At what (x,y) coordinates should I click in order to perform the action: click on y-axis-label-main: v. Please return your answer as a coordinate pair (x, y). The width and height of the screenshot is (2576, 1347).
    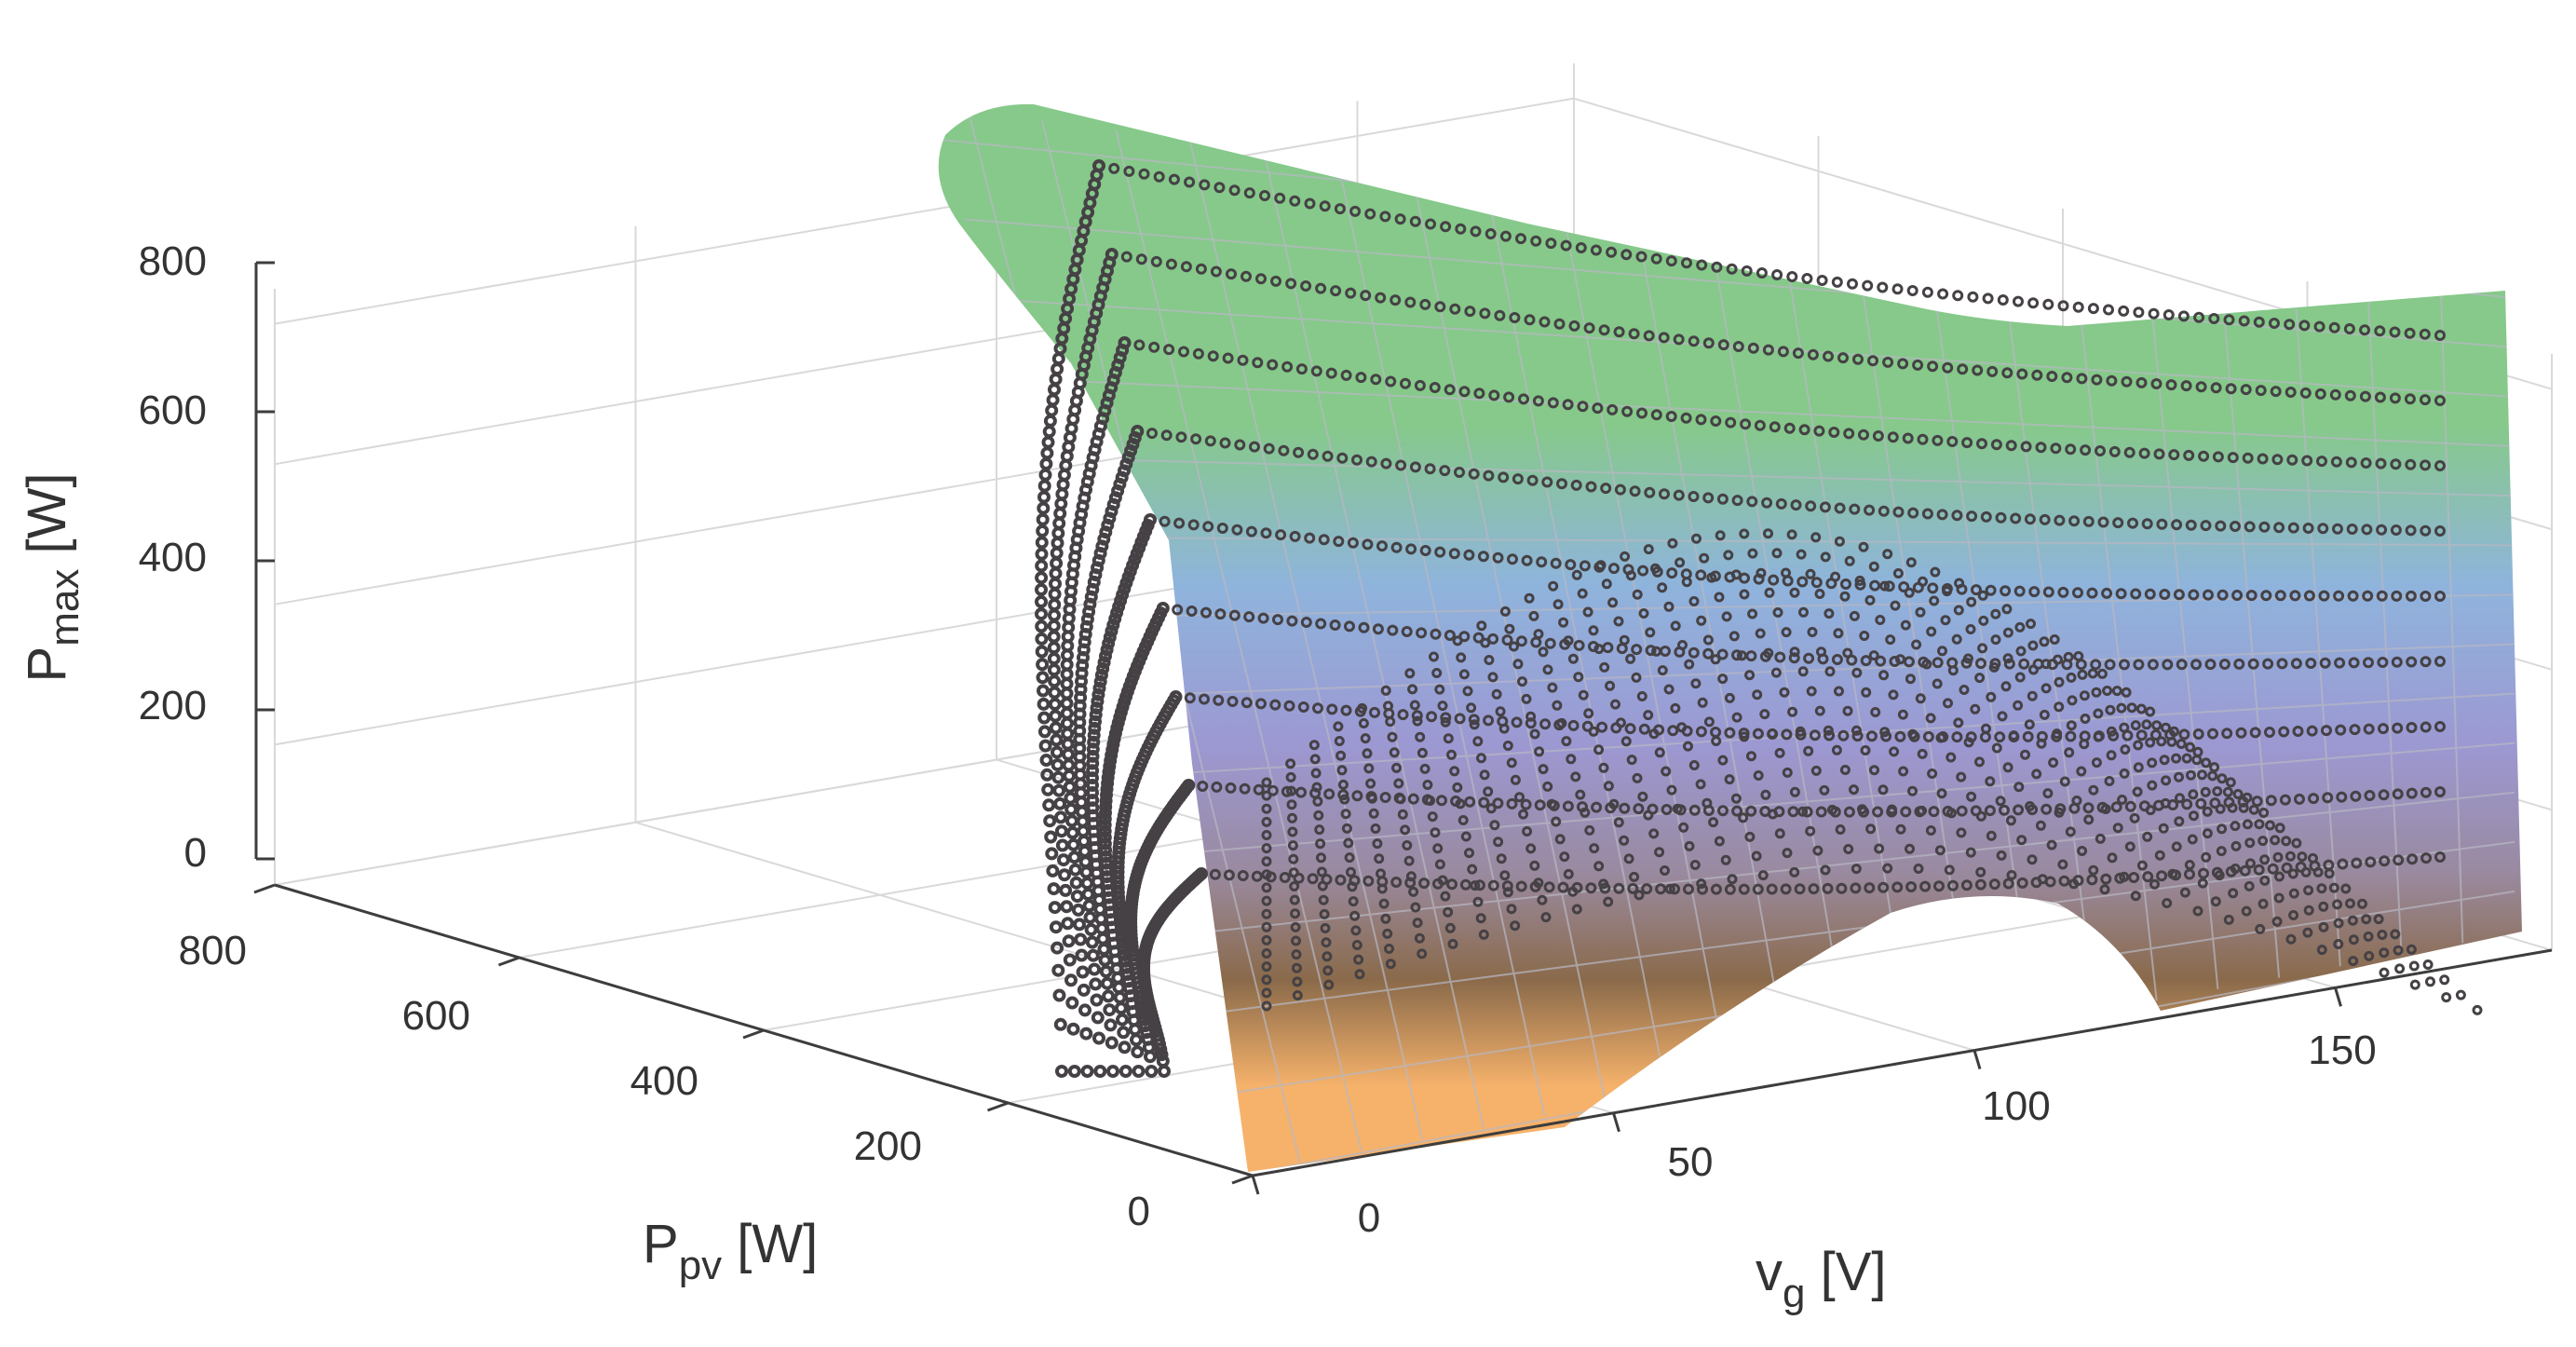
    Looking at the image, I should click on (1769, 1272).